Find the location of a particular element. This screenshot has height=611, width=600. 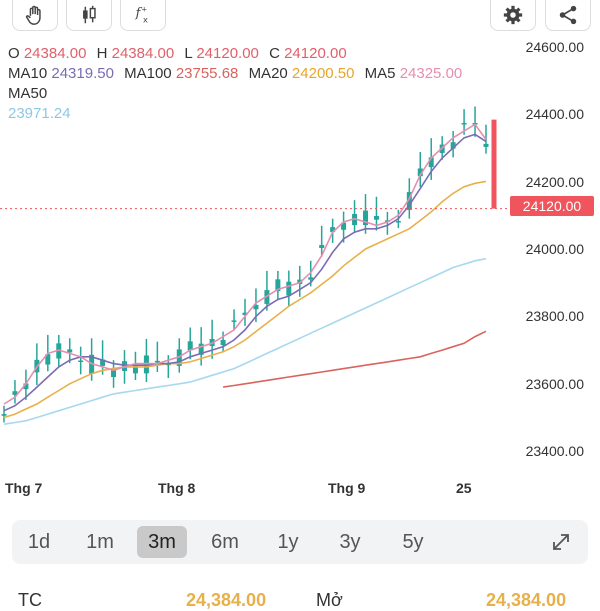

open-price-value: 24,384.00 is located at coordinates (526, 600).